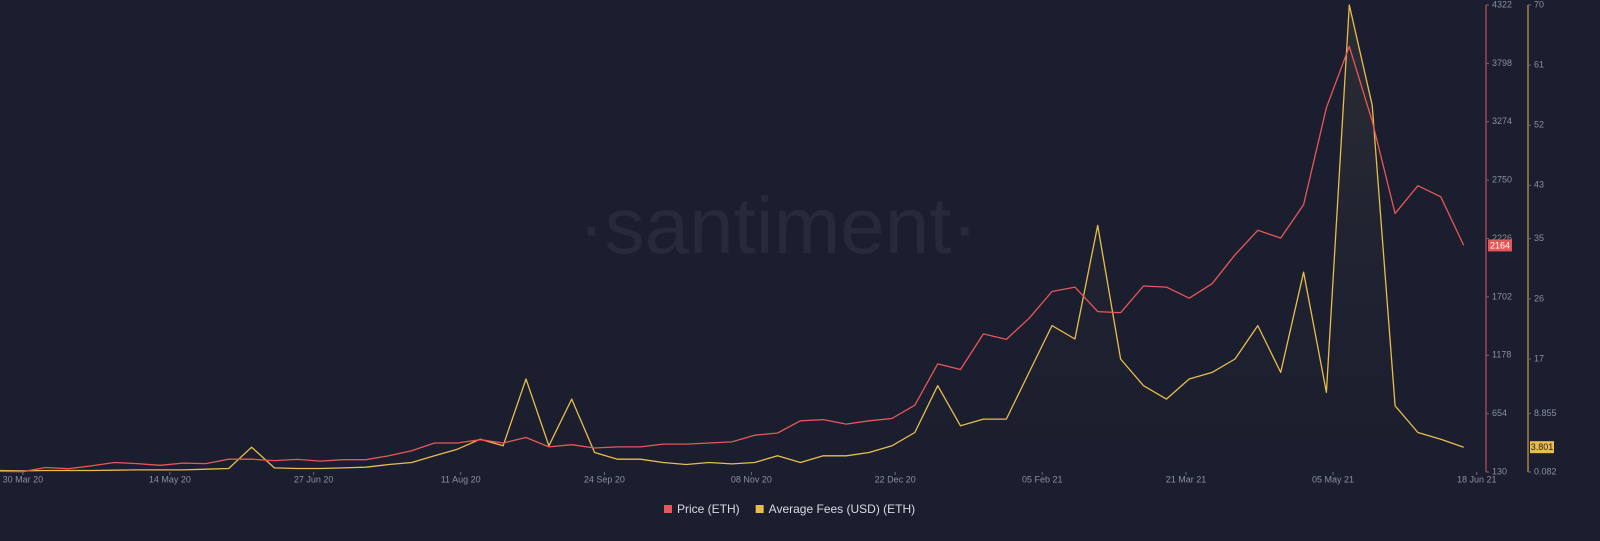 The width and height of the screenshot is (1600, 541). What do you see at coordinates (314, 479) in the screenshot?
I see `x-tick-label: 27 Jun 20` at bounding box center [314, 479].